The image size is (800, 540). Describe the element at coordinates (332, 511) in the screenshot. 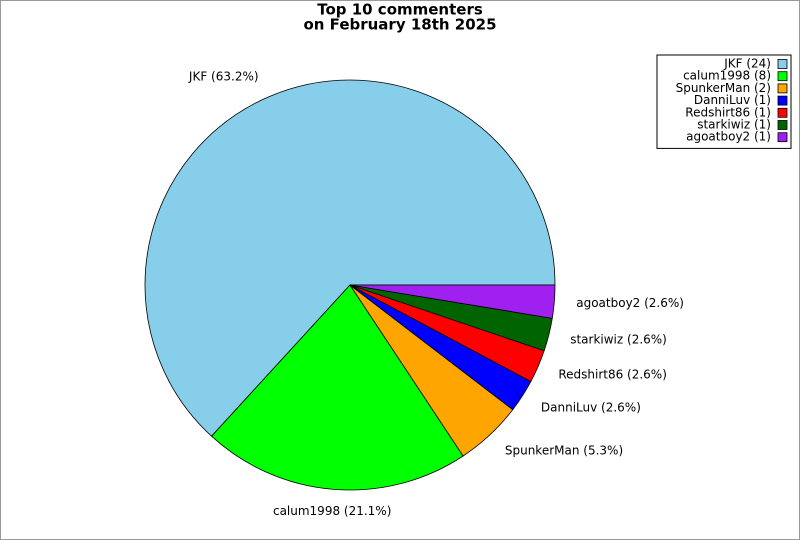

I see `slice-label: calum1998 (21.1%)` at that location.